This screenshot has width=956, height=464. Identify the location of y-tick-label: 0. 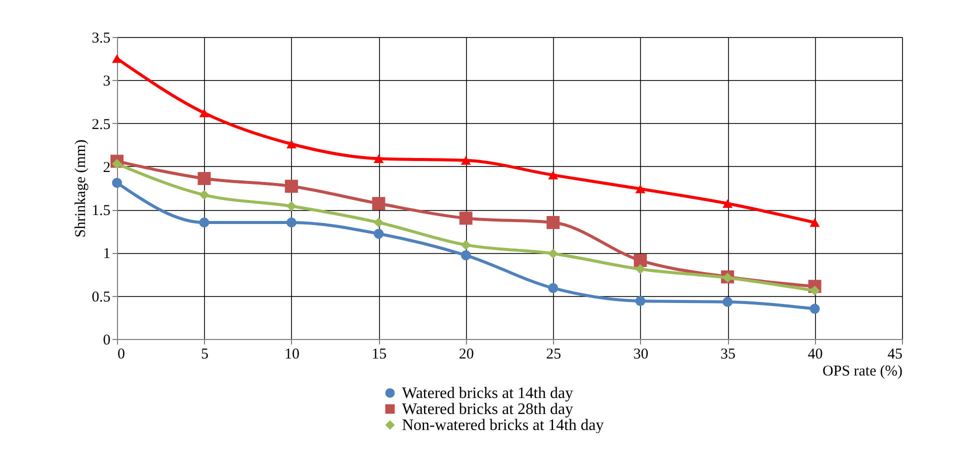
(106, 340).